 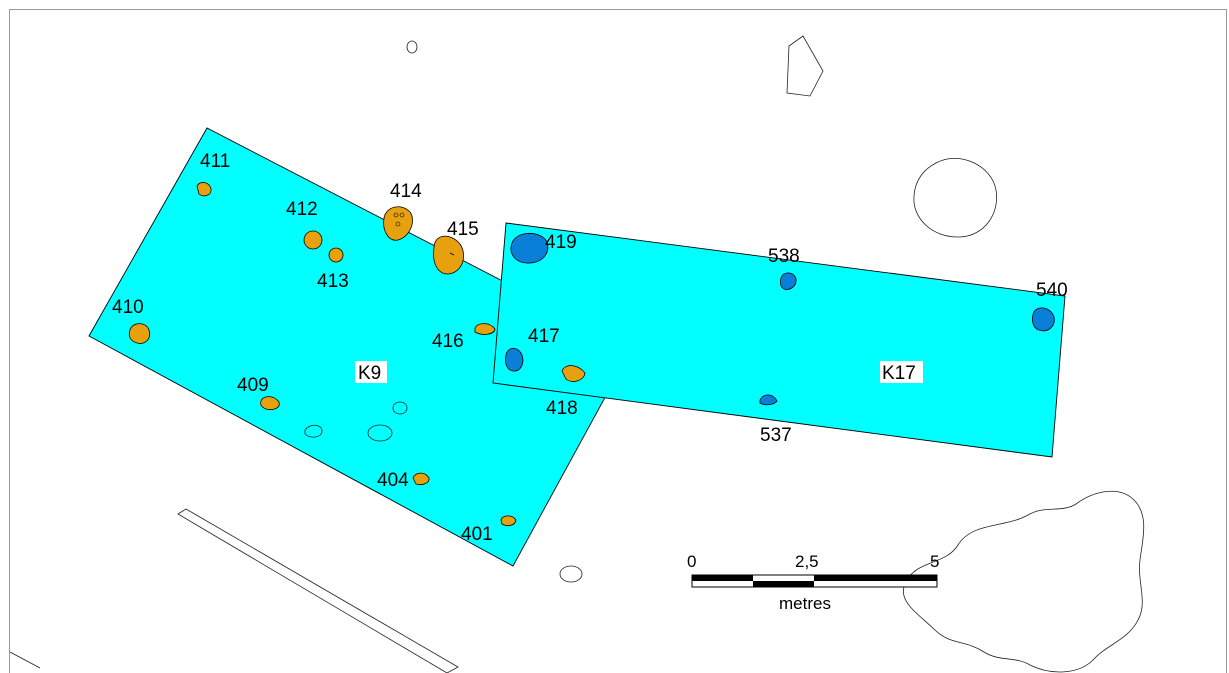 What do you see at coordinates (561, 242) in the screenshot?
I see `label-419: 419` at bounding box center [561, 242].